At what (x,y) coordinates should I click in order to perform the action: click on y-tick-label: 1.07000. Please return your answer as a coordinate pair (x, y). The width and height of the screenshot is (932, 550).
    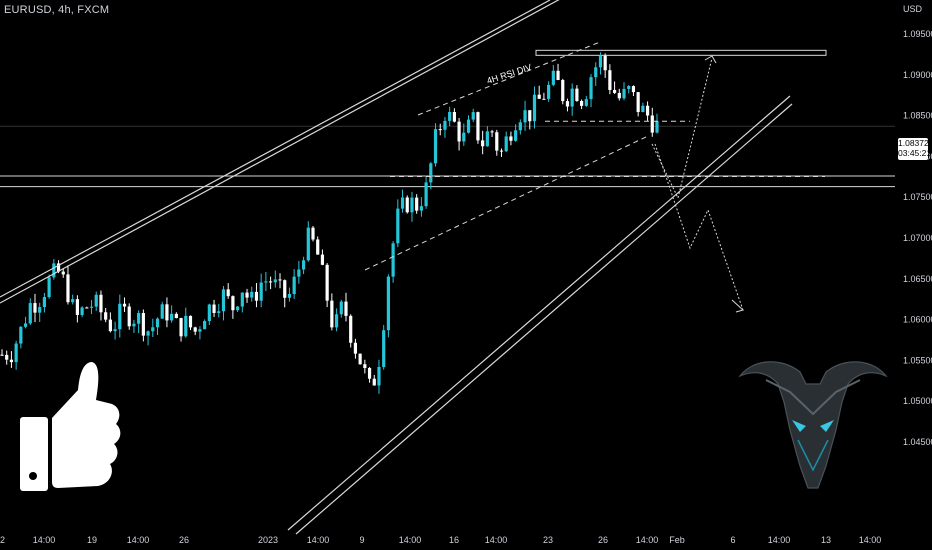
    Looking at the image, I should click on (917, 238).